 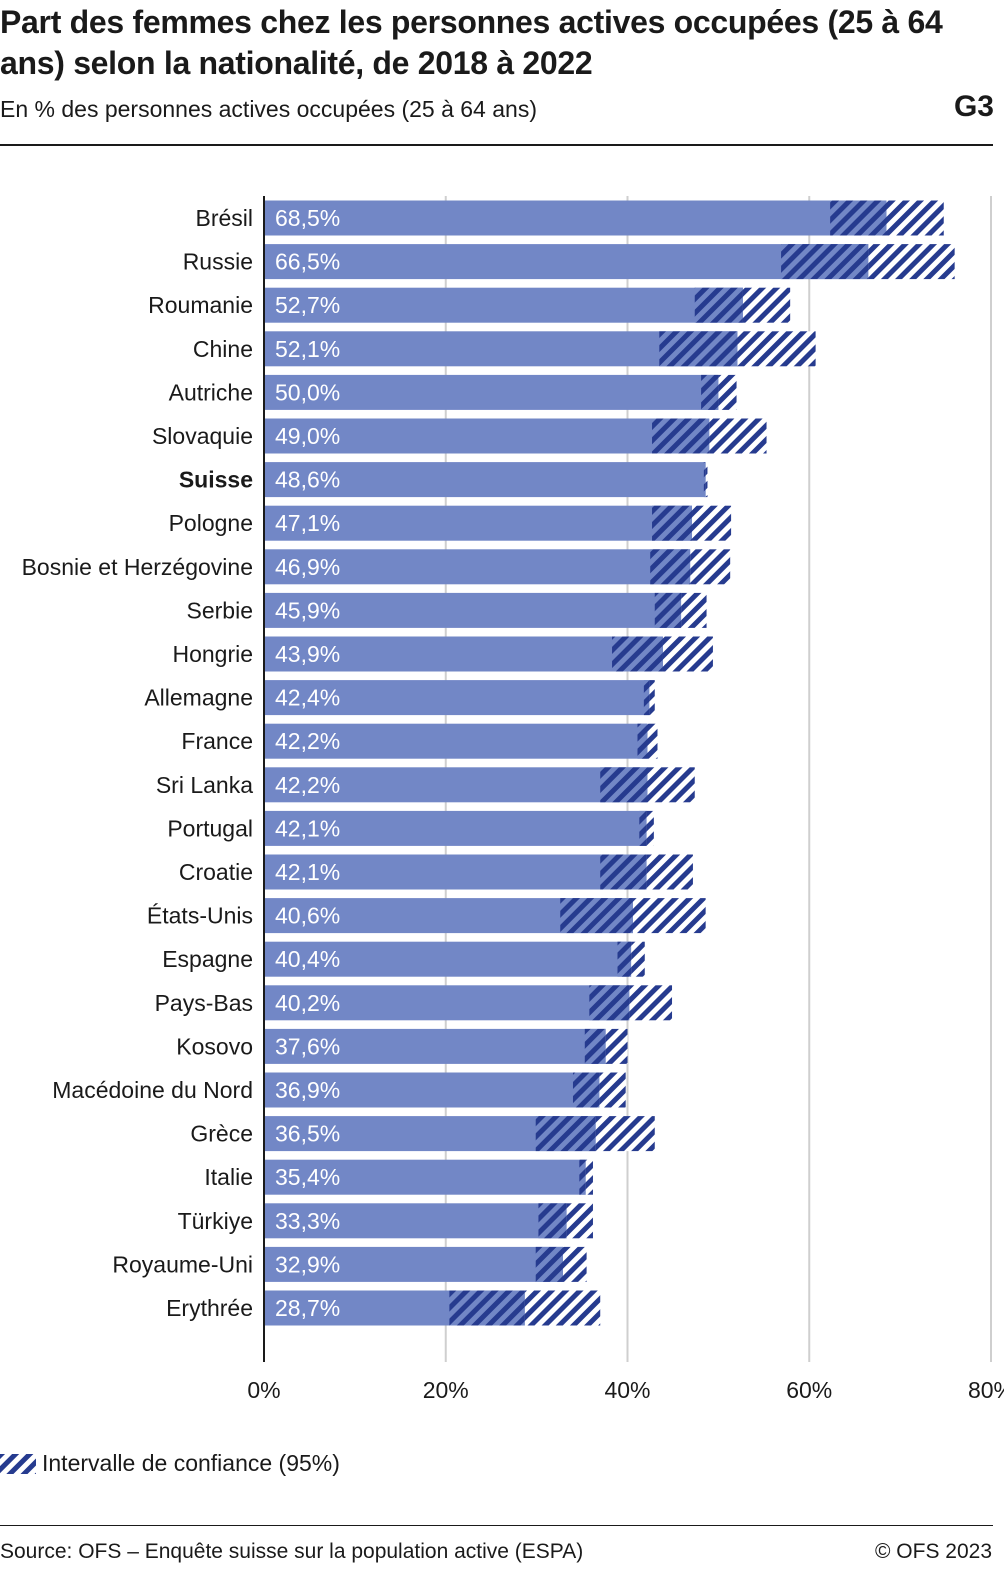 I want to click on value-label: 37,6%, so click(x=307, y=1046).